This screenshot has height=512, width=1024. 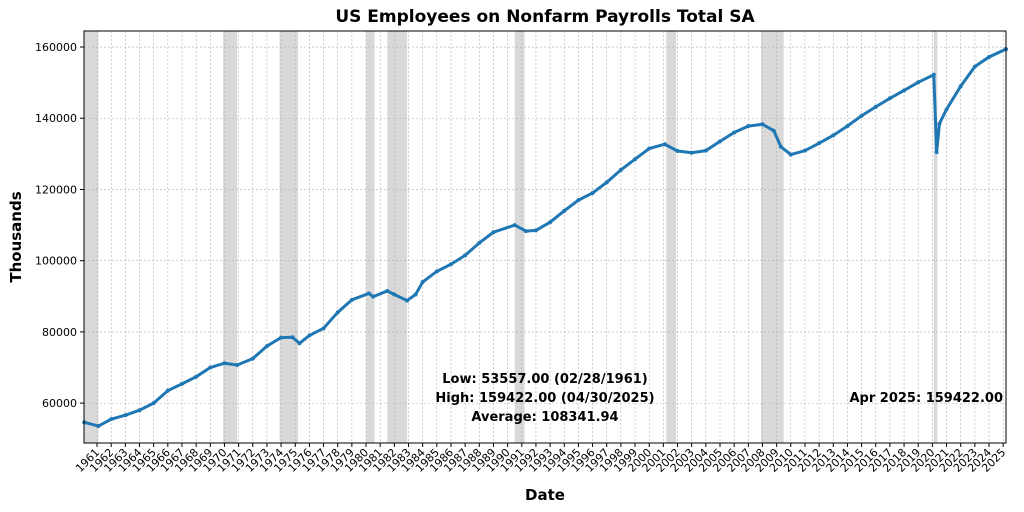 I want to click on annotation: Low: 53557.00 (02/28/1961), so click(x=544, y=379).